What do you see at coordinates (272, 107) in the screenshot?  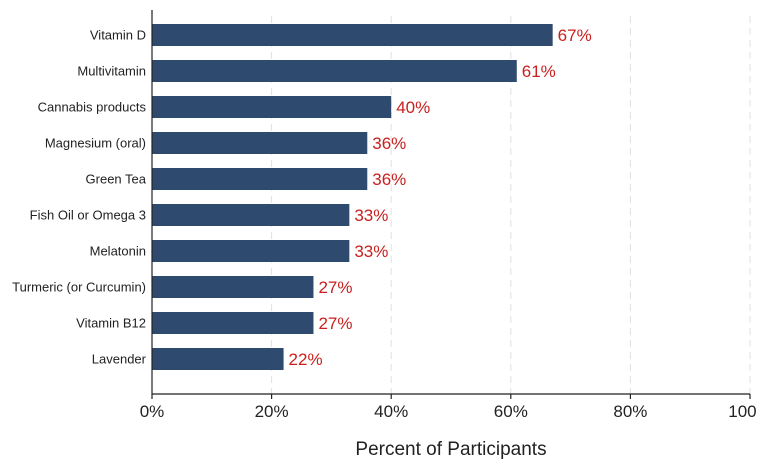 I see `bar-cannabis-products` at bounding box center [272, 107].